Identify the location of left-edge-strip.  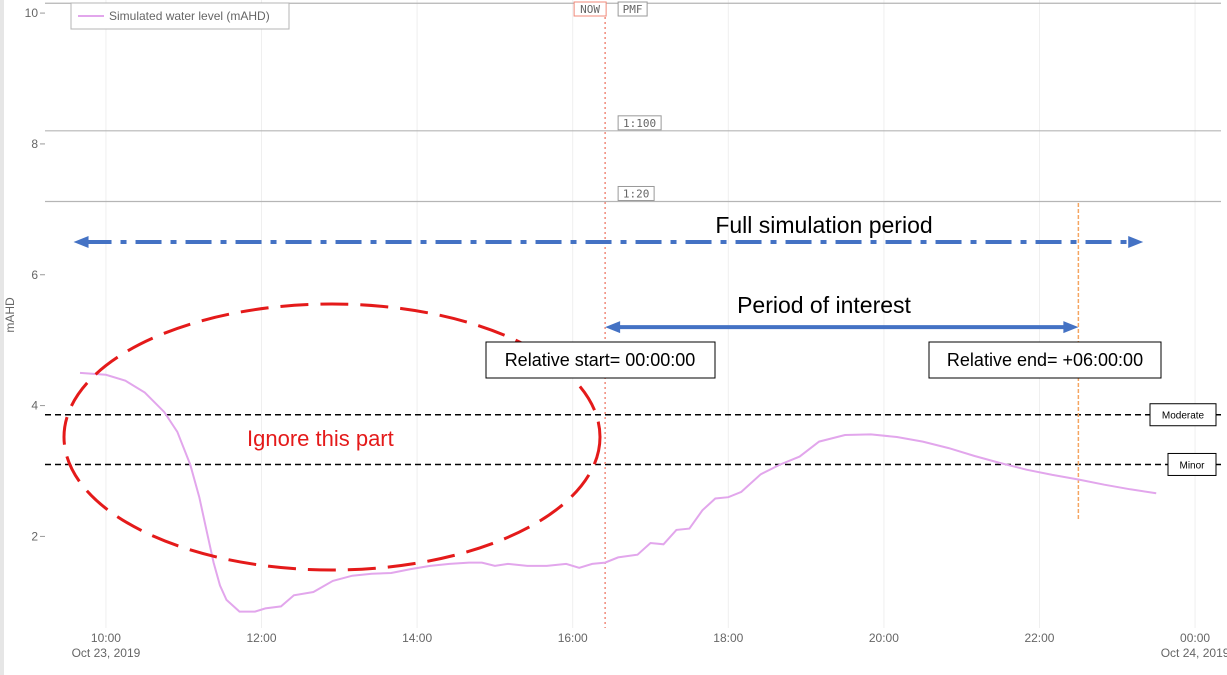
(2, 337).